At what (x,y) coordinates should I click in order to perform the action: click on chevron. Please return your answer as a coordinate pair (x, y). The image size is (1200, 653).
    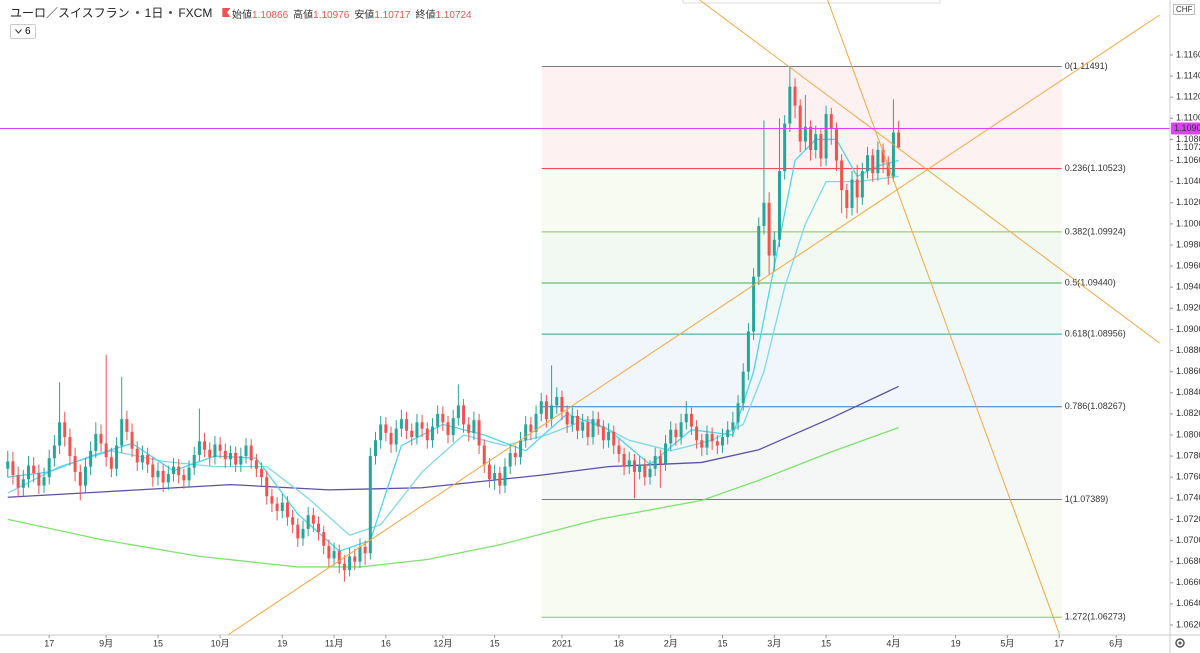
    Looking at the image, I should click on (18, 31).